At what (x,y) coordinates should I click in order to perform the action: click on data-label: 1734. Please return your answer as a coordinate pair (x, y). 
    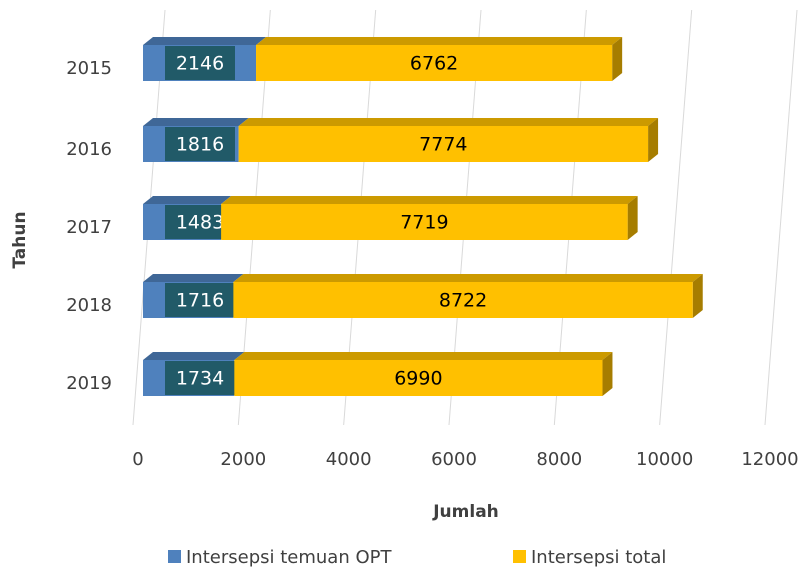
    Looking at the image, I should click on (200, 379).